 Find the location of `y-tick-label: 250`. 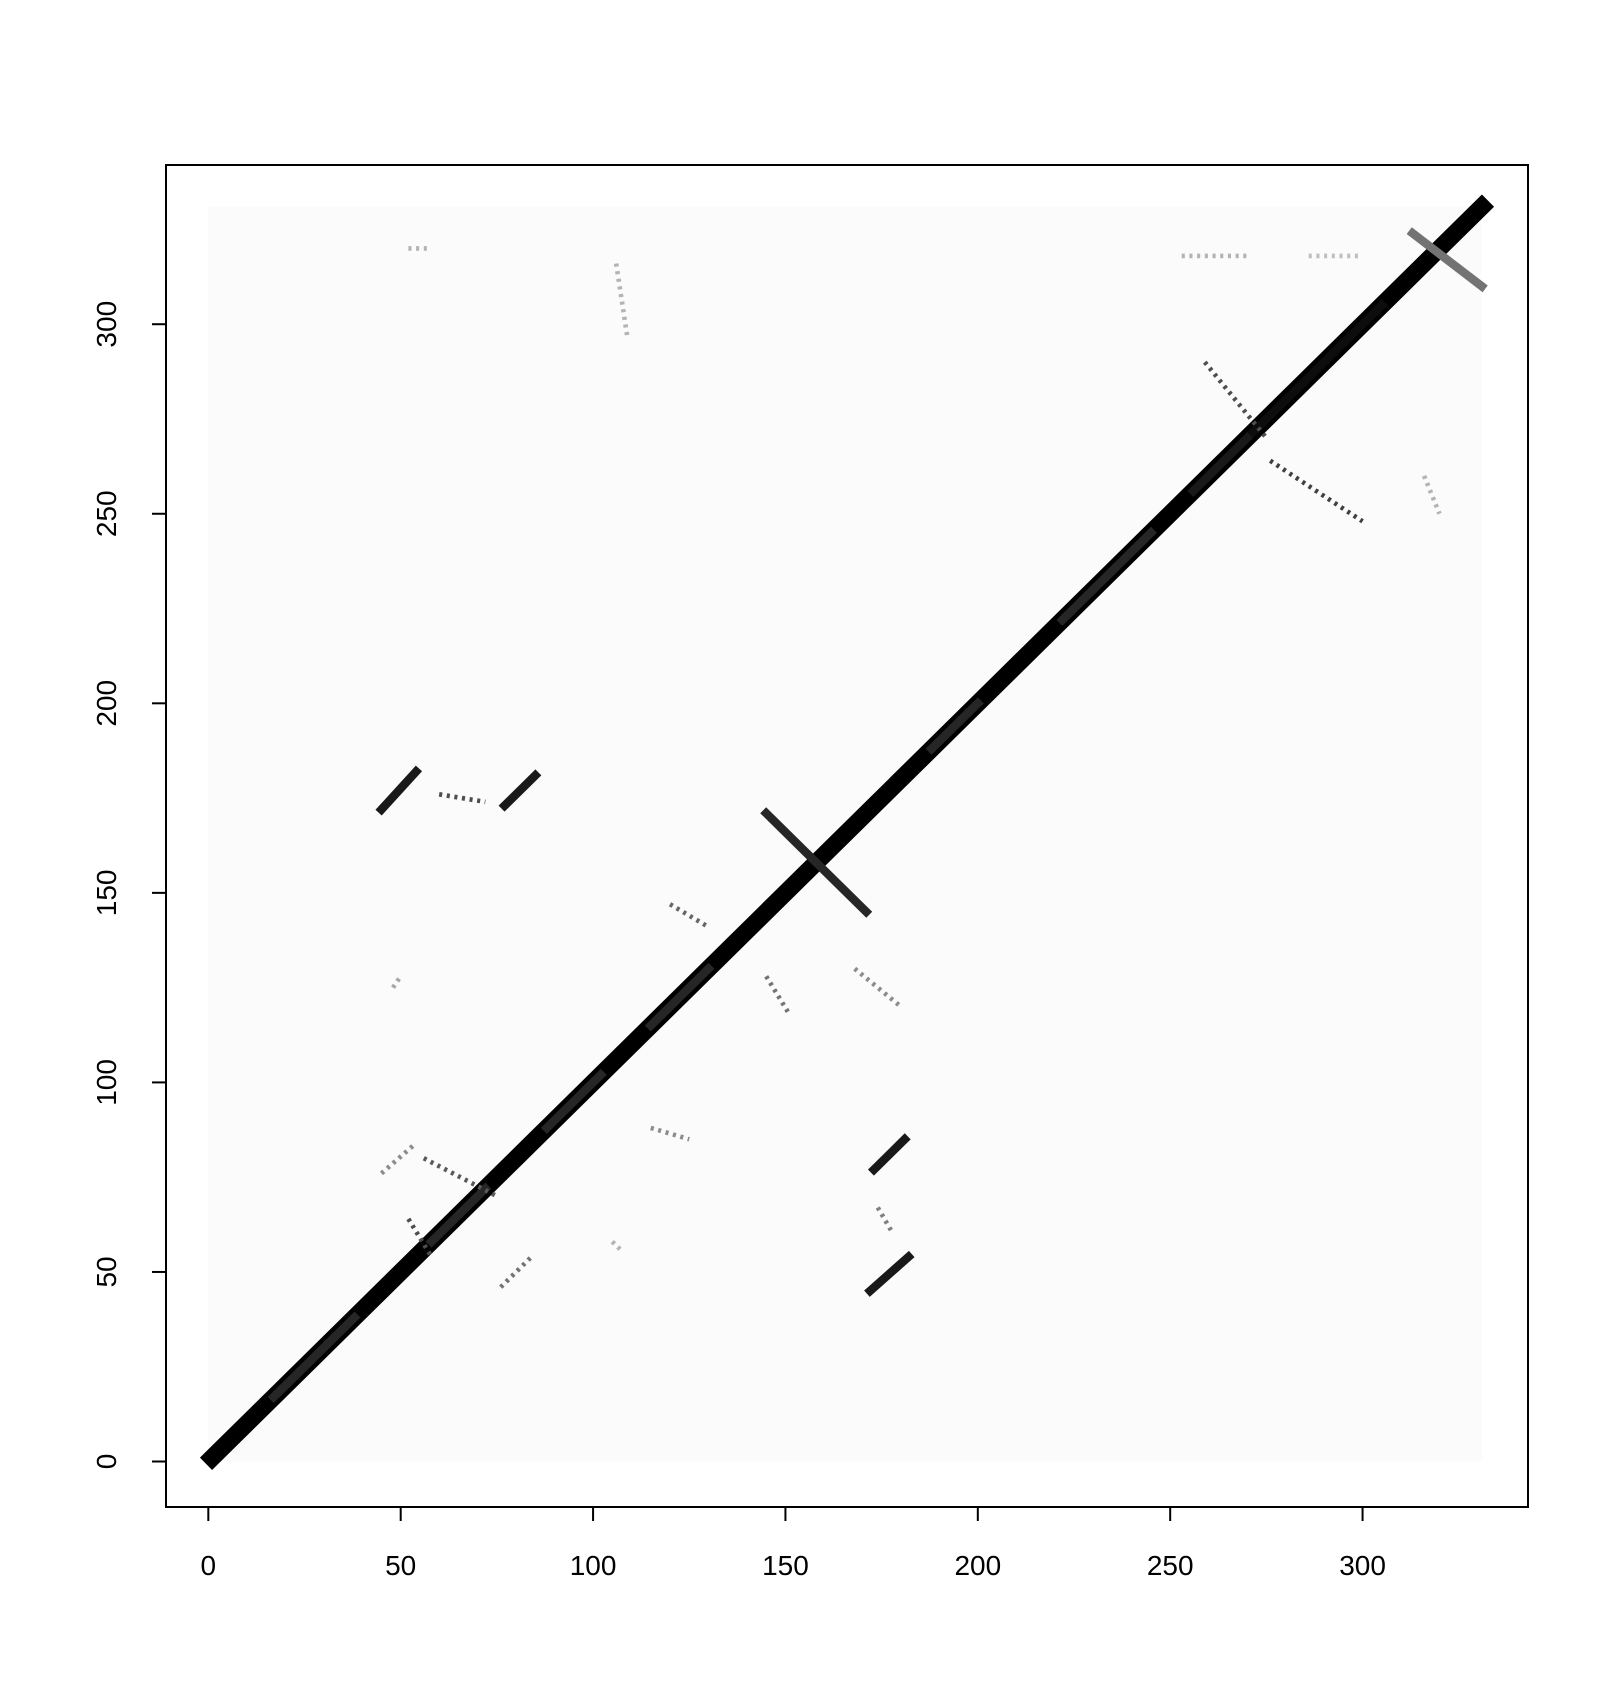

y-tick-label: 250 is located at coordinates (106, 513).